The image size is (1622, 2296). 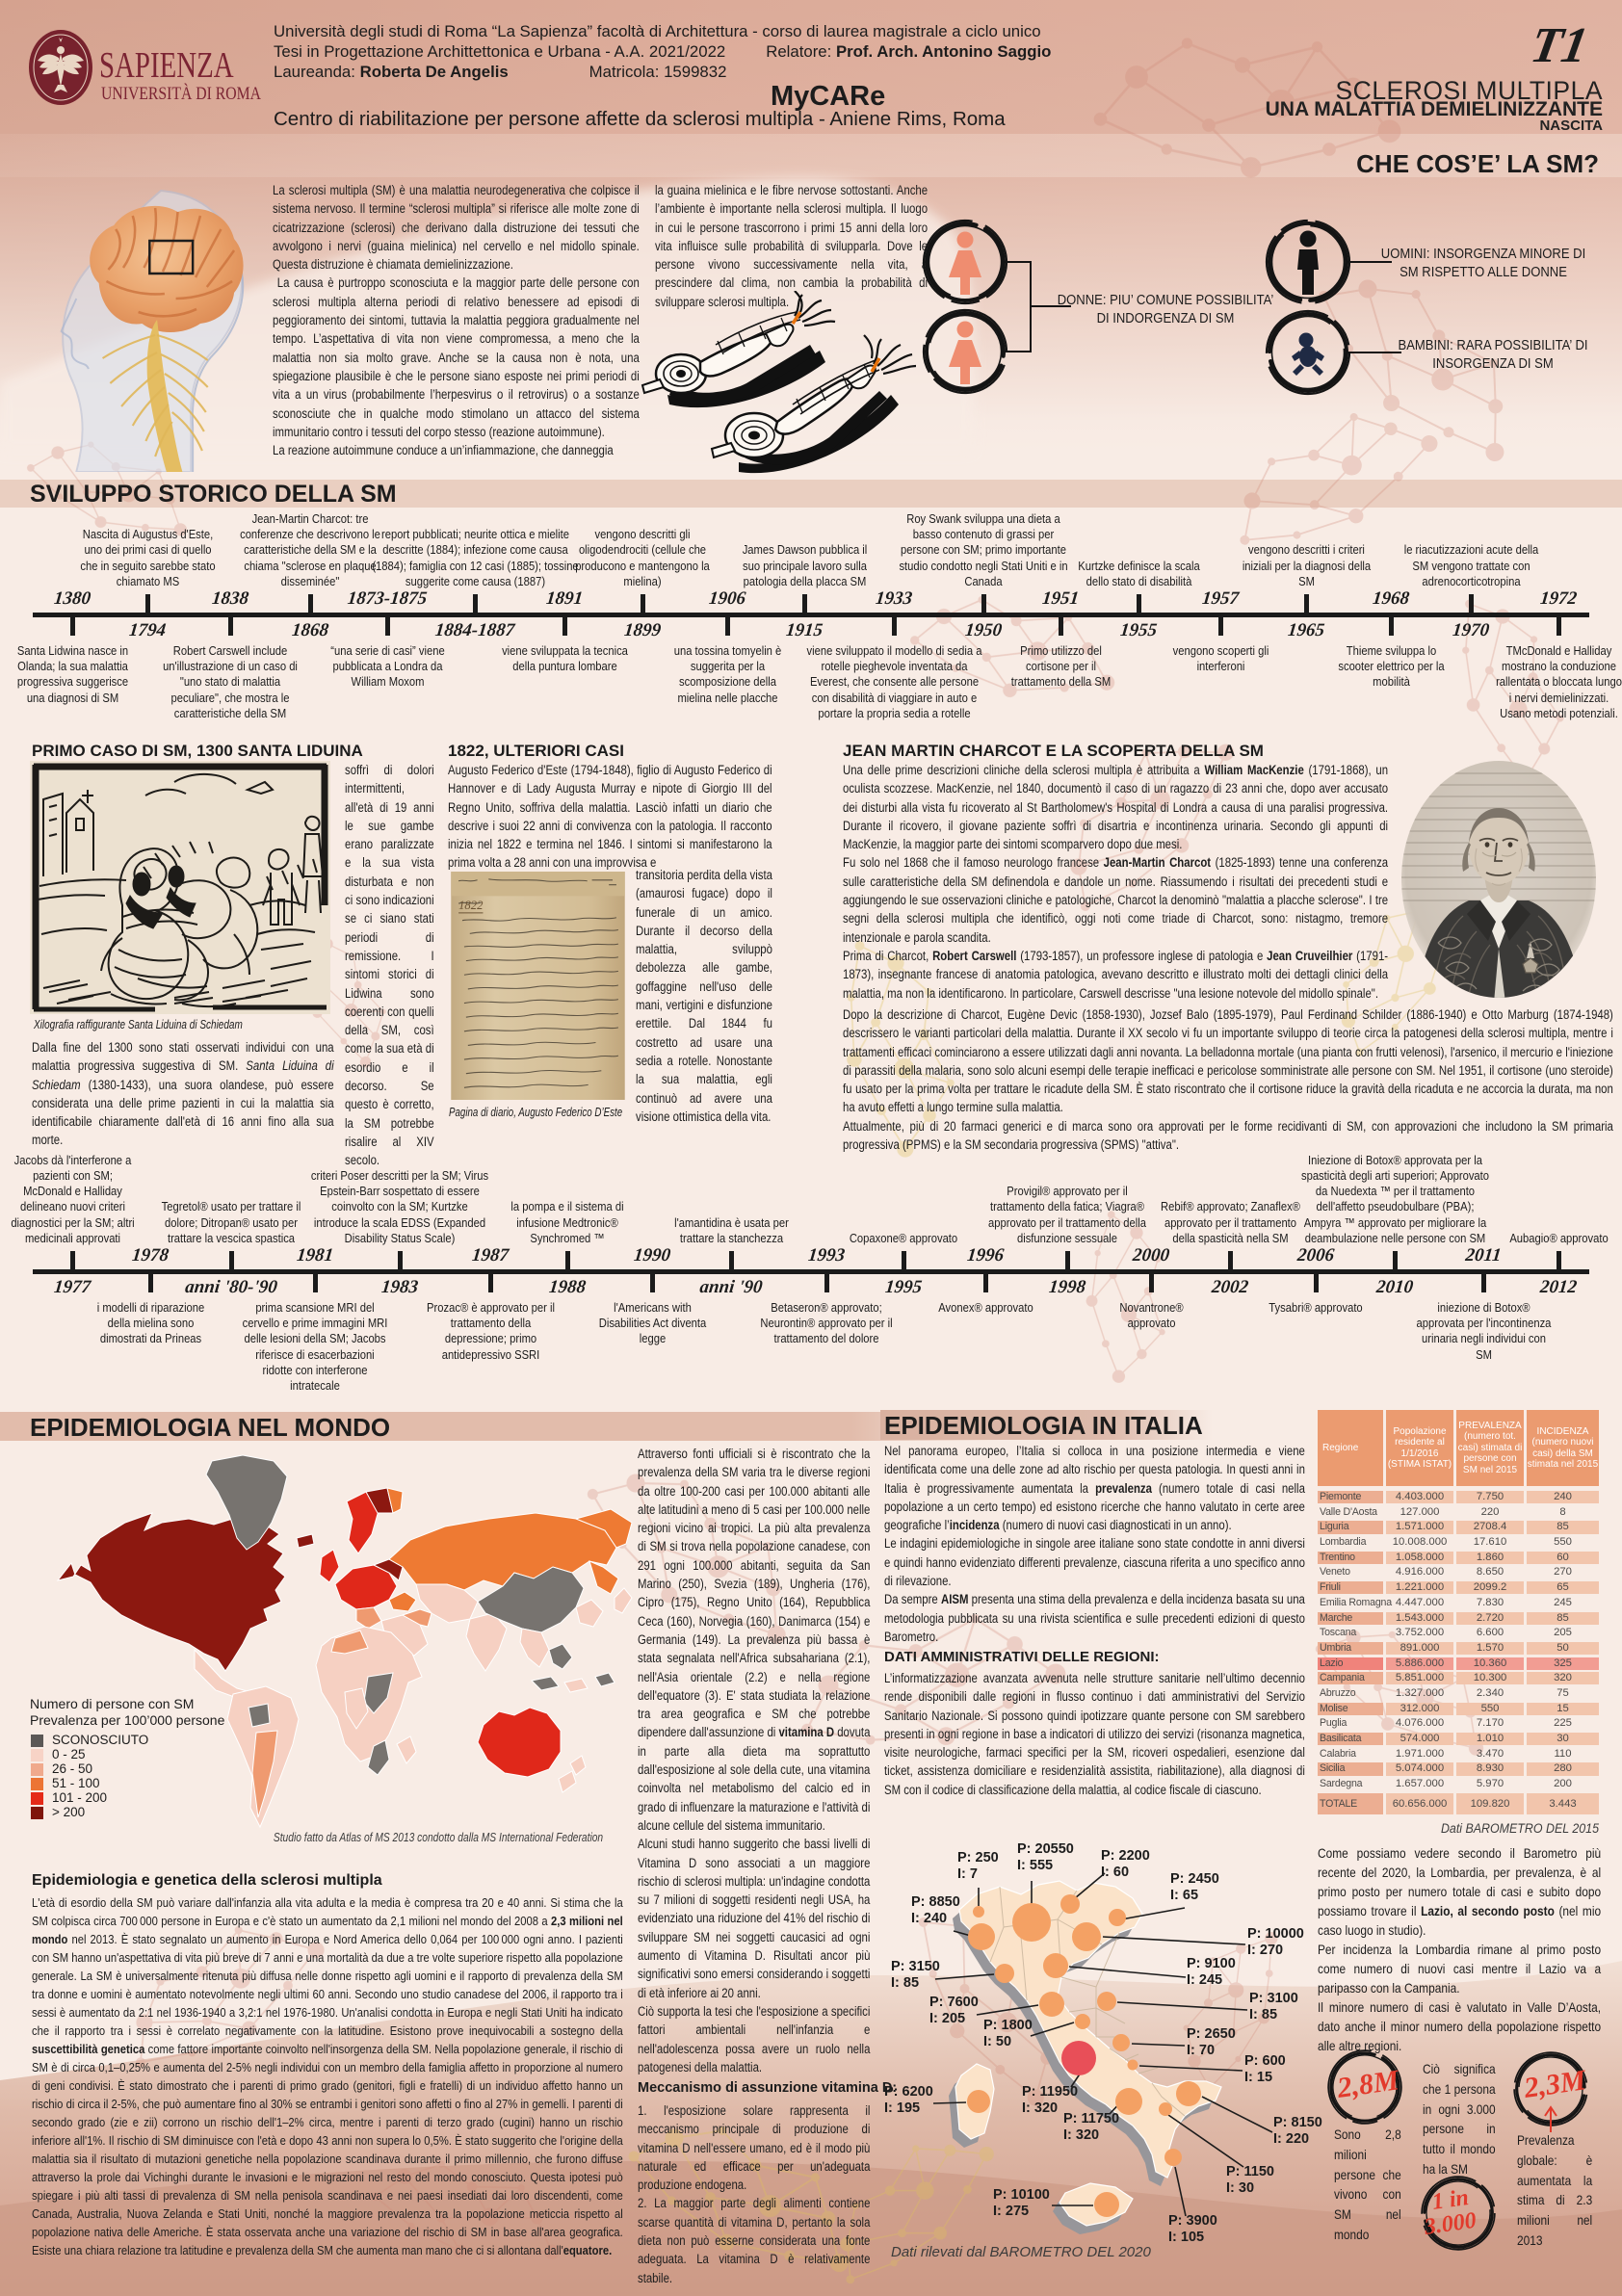 I want to click on svg-text: 2,8M, so click(x=1367, y=2084).